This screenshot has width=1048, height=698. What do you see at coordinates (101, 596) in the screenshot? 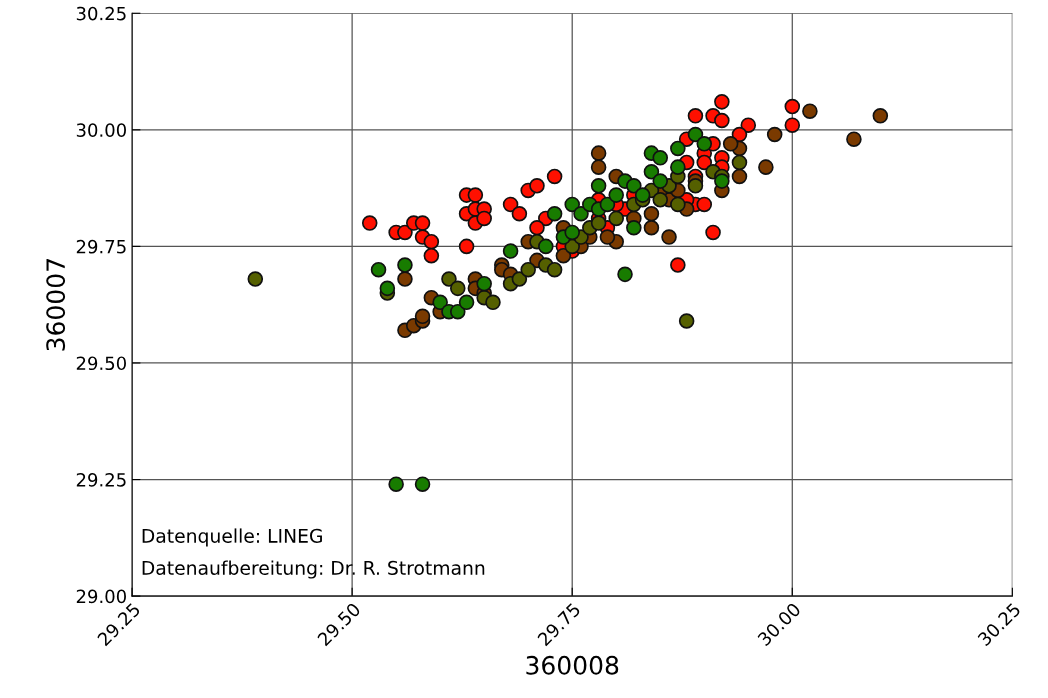
I see `y-tick-label: 29.00` at bounding box center [101, 596].